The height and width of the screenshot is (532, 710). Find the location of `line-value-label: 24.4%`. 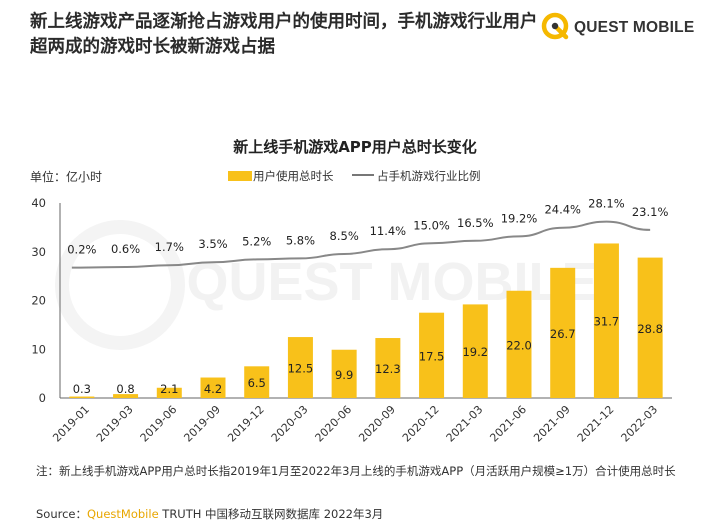

line-value-label: 24.4% is located at coordinates (562, 210).